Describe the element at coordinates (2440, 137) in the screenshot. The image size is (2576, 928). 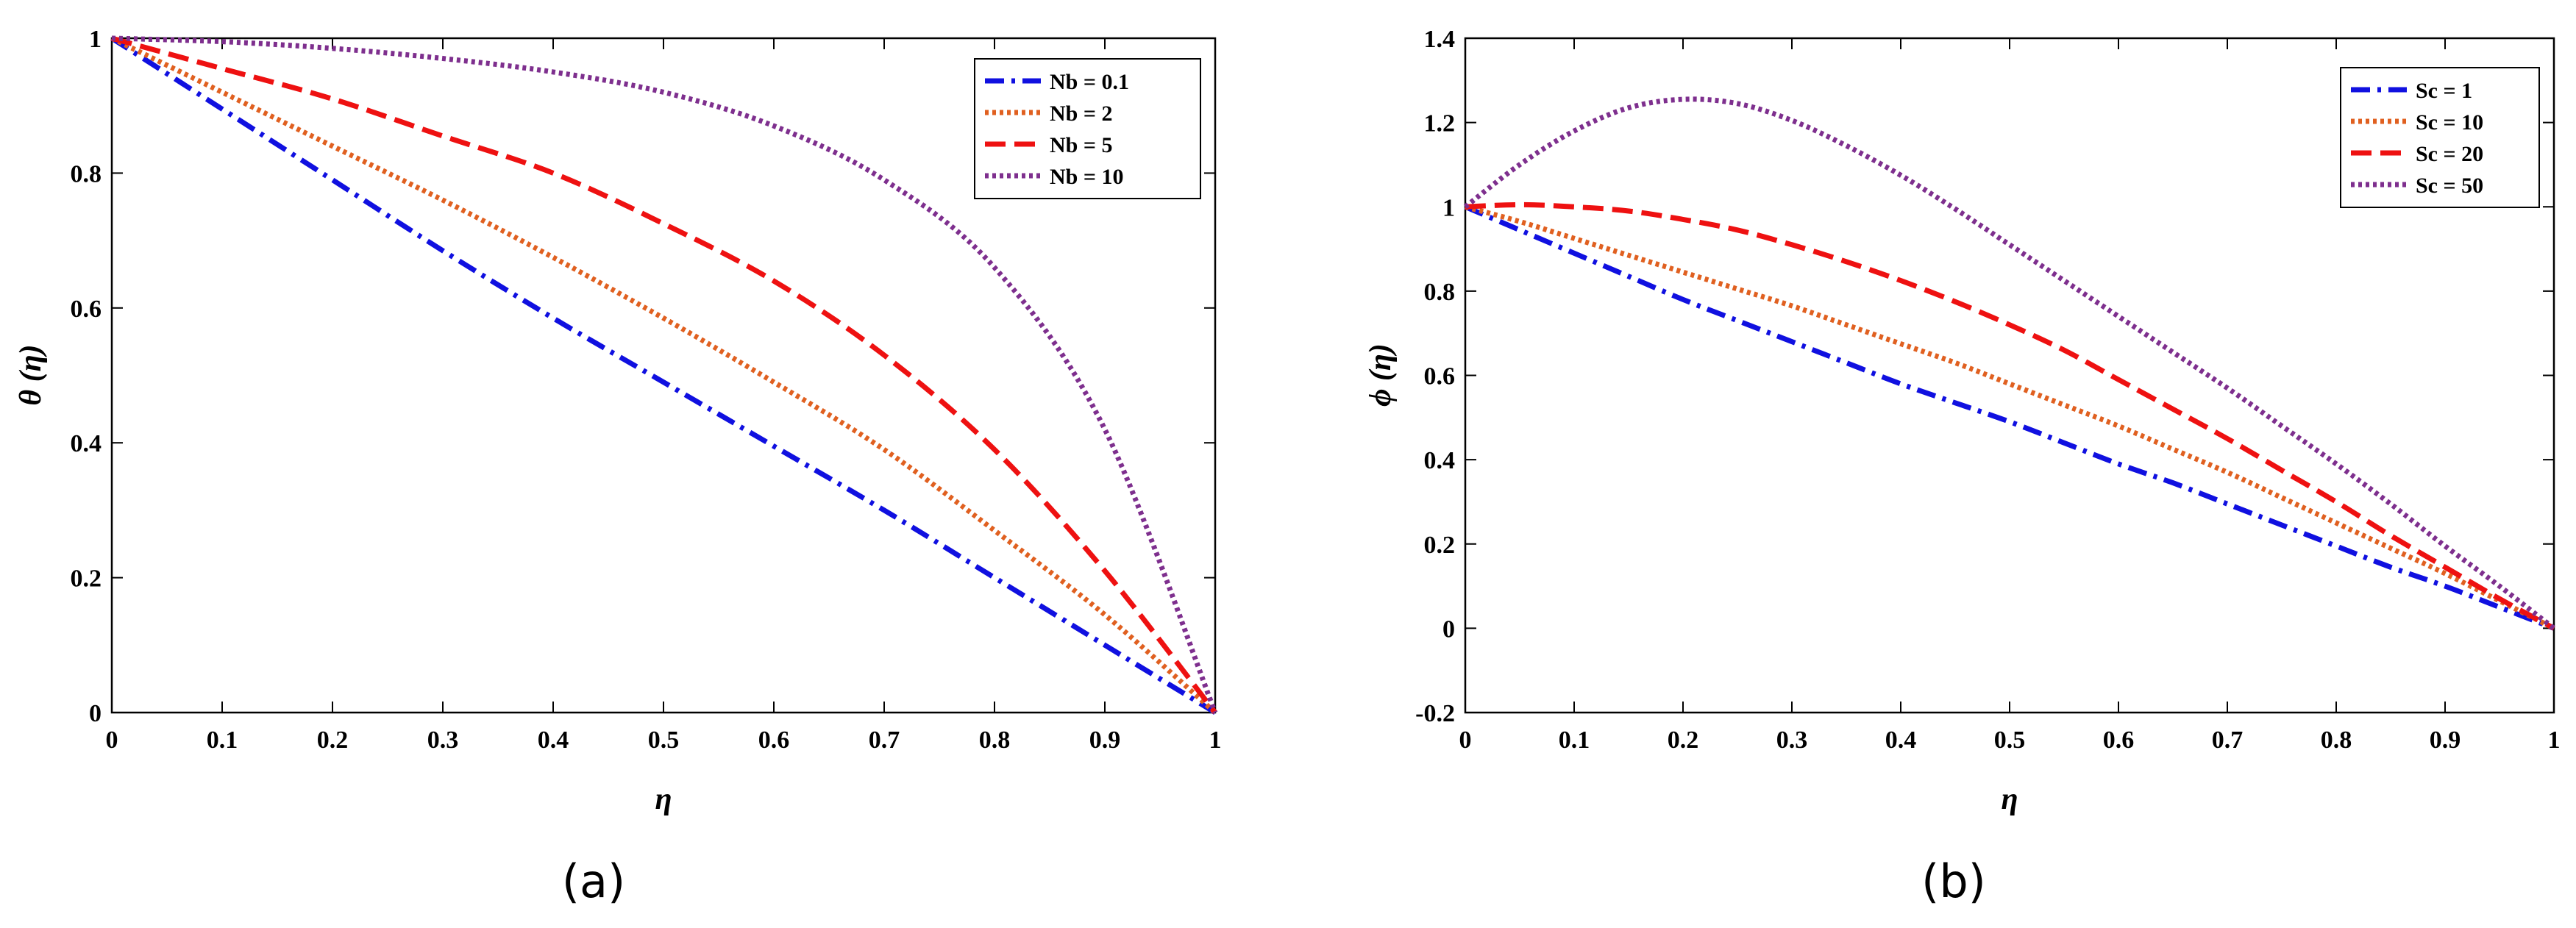
I see `legend-b: Sc = 1 Sc = 10 Sc = 20 Sc = 50` at that location.